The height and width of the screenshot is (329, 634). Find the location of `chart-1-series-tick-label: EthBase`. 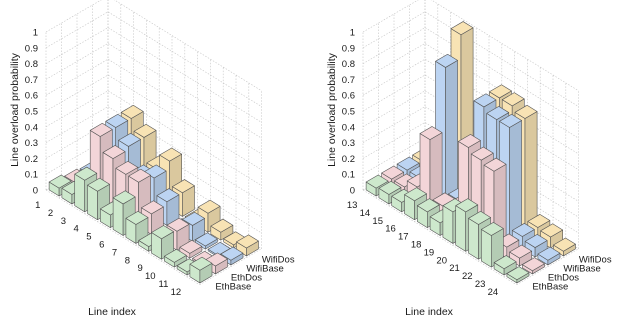

chart-1-series-tick-label: EthBase is located at coordinates (233, 286).